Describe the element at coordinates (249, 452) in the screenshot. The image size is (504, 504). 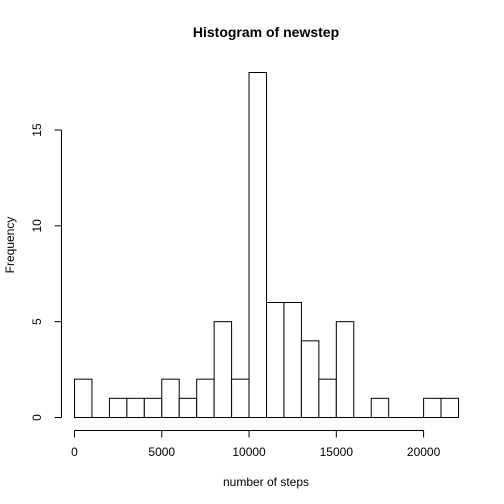
I see `x-tick-label: 10000` at that location.